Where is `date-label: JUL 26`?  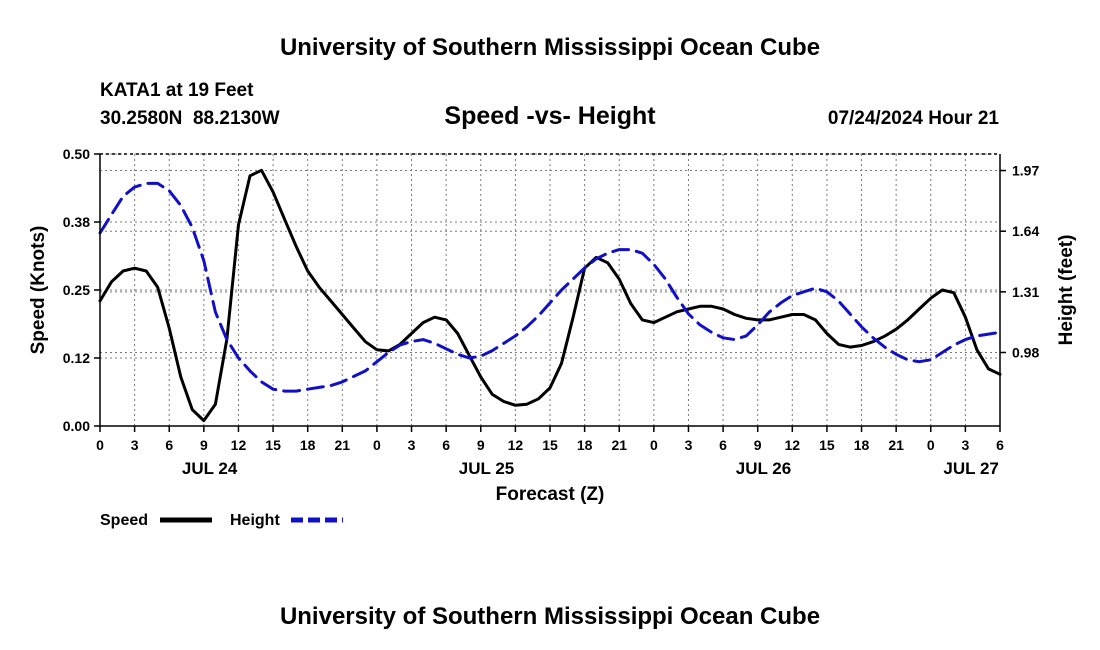 date-label: JUL 26 is located at coordinates (763, 468).